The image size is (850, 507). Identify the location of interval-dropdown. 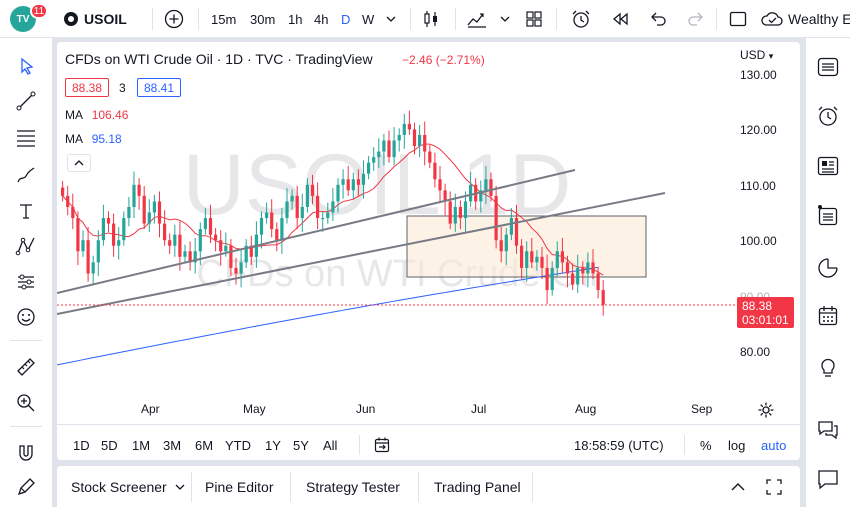
(391, 19).